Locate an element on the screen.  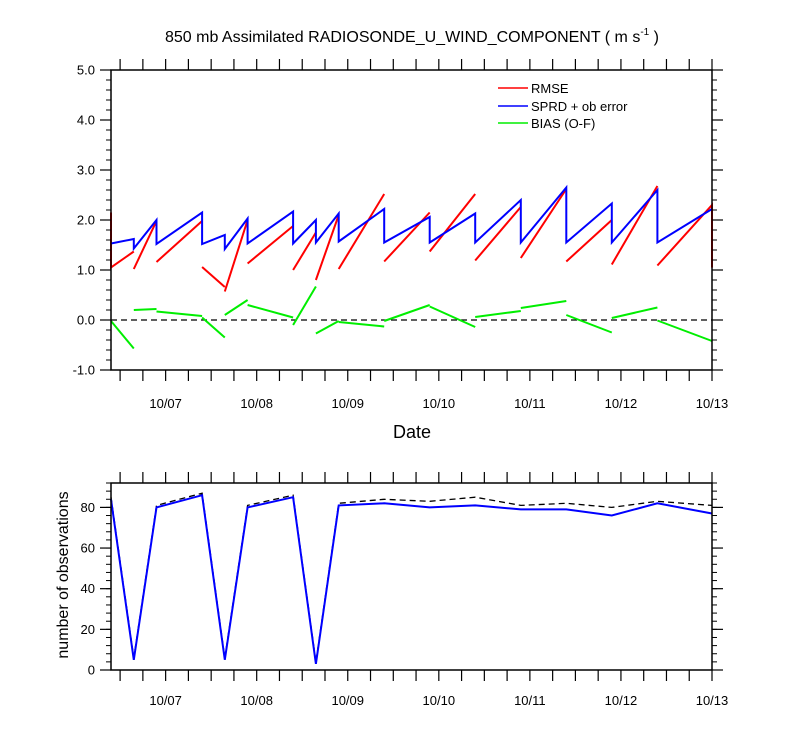
bottom-xtick-label: 10/11 is located at coordinates (530, 700).